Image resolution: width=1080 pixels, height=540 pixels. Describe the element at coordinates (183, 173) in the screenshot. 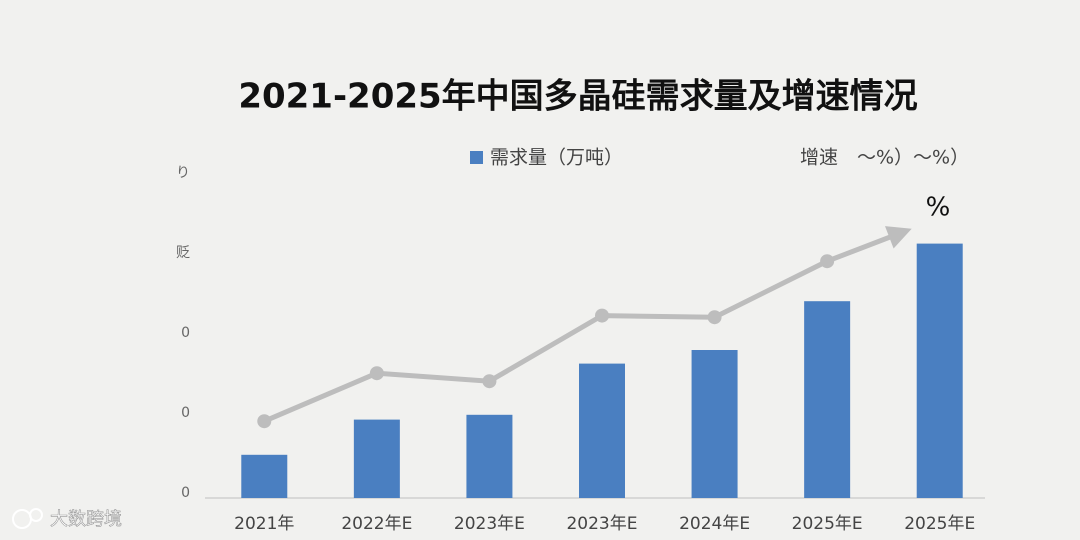

I see `y-tick-label: り` at that location.